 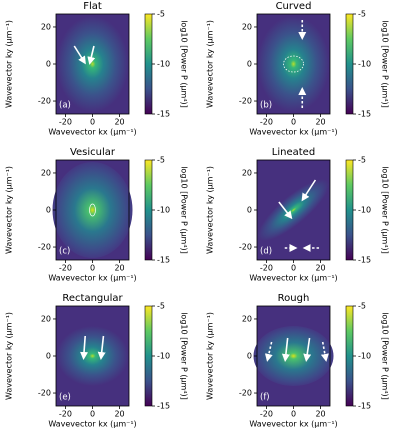 I want to click on panel-label: (d), so click(x=266, y=252).